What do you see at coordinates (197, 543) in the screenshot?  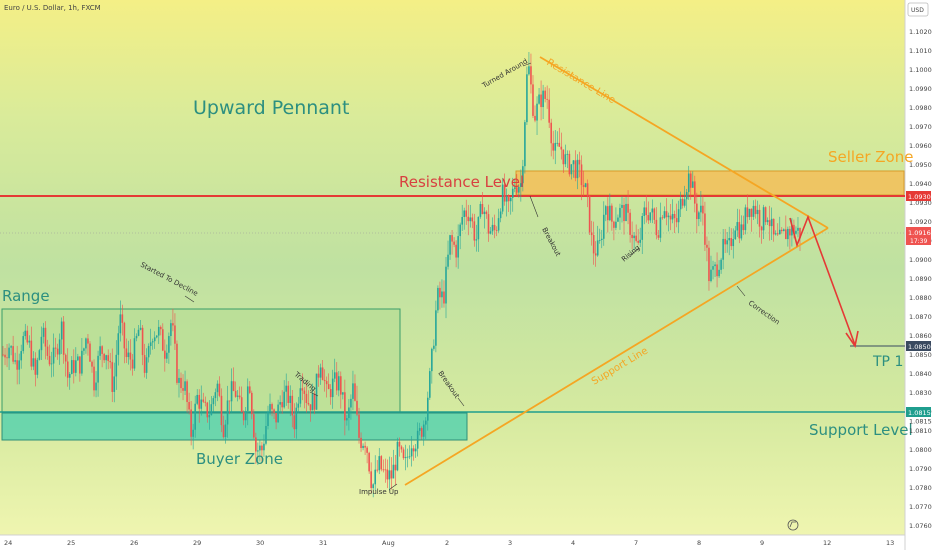 I see `time-tick-label: 29` at bounding box center [197, 543].